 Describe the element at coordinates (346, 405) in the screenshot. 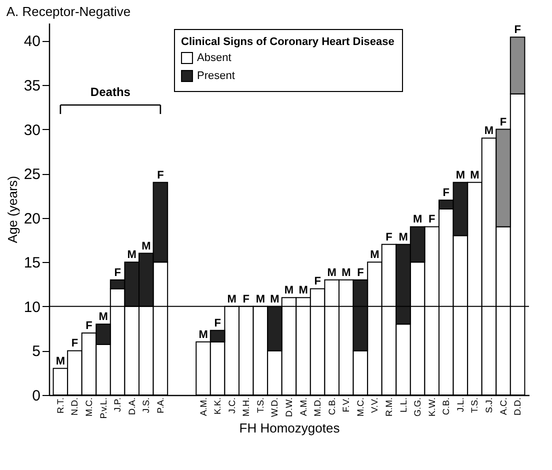

I see `x-tick-label: F.V.` at that location.